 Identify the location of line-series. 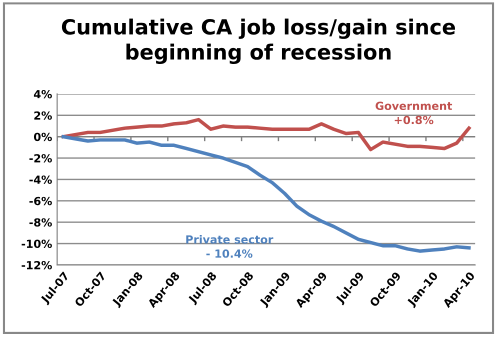
(266, 135).